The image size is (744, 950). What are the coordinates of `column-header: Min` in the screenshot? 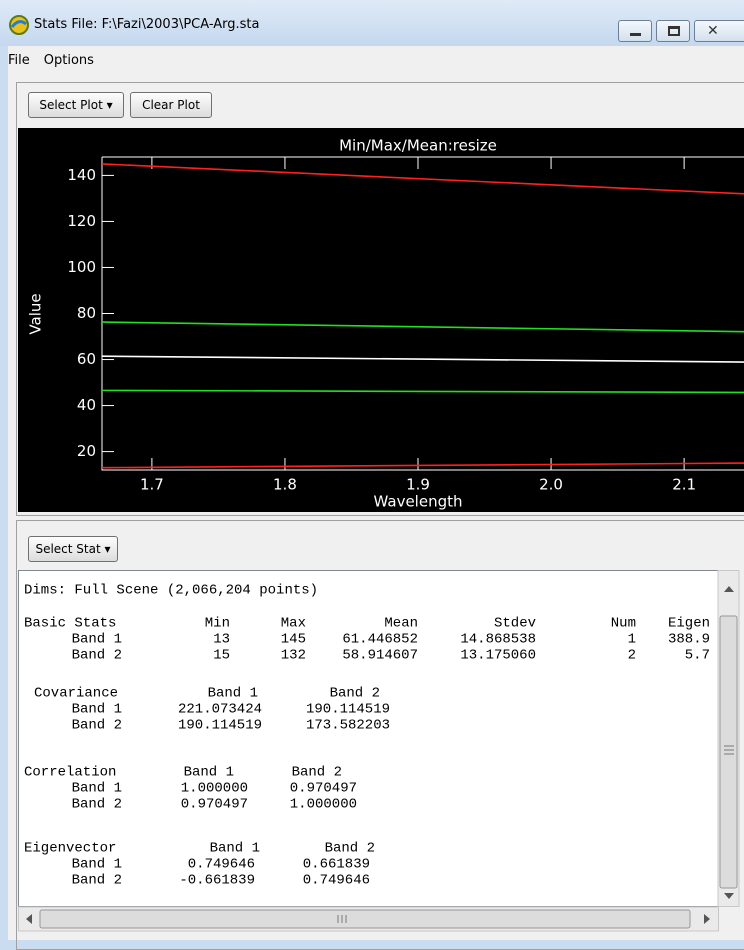 It's located at (217, 624).